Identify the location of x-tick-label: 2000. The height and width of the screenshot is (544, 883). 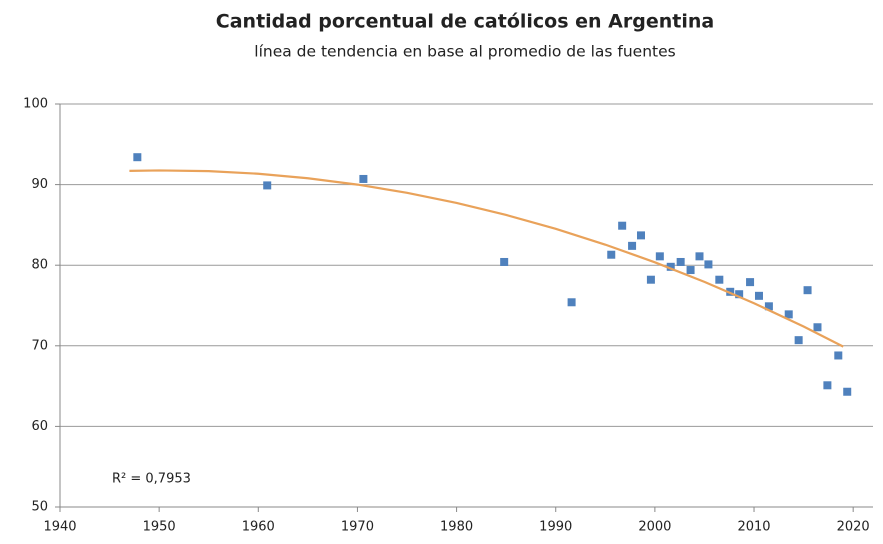
(654, 527).